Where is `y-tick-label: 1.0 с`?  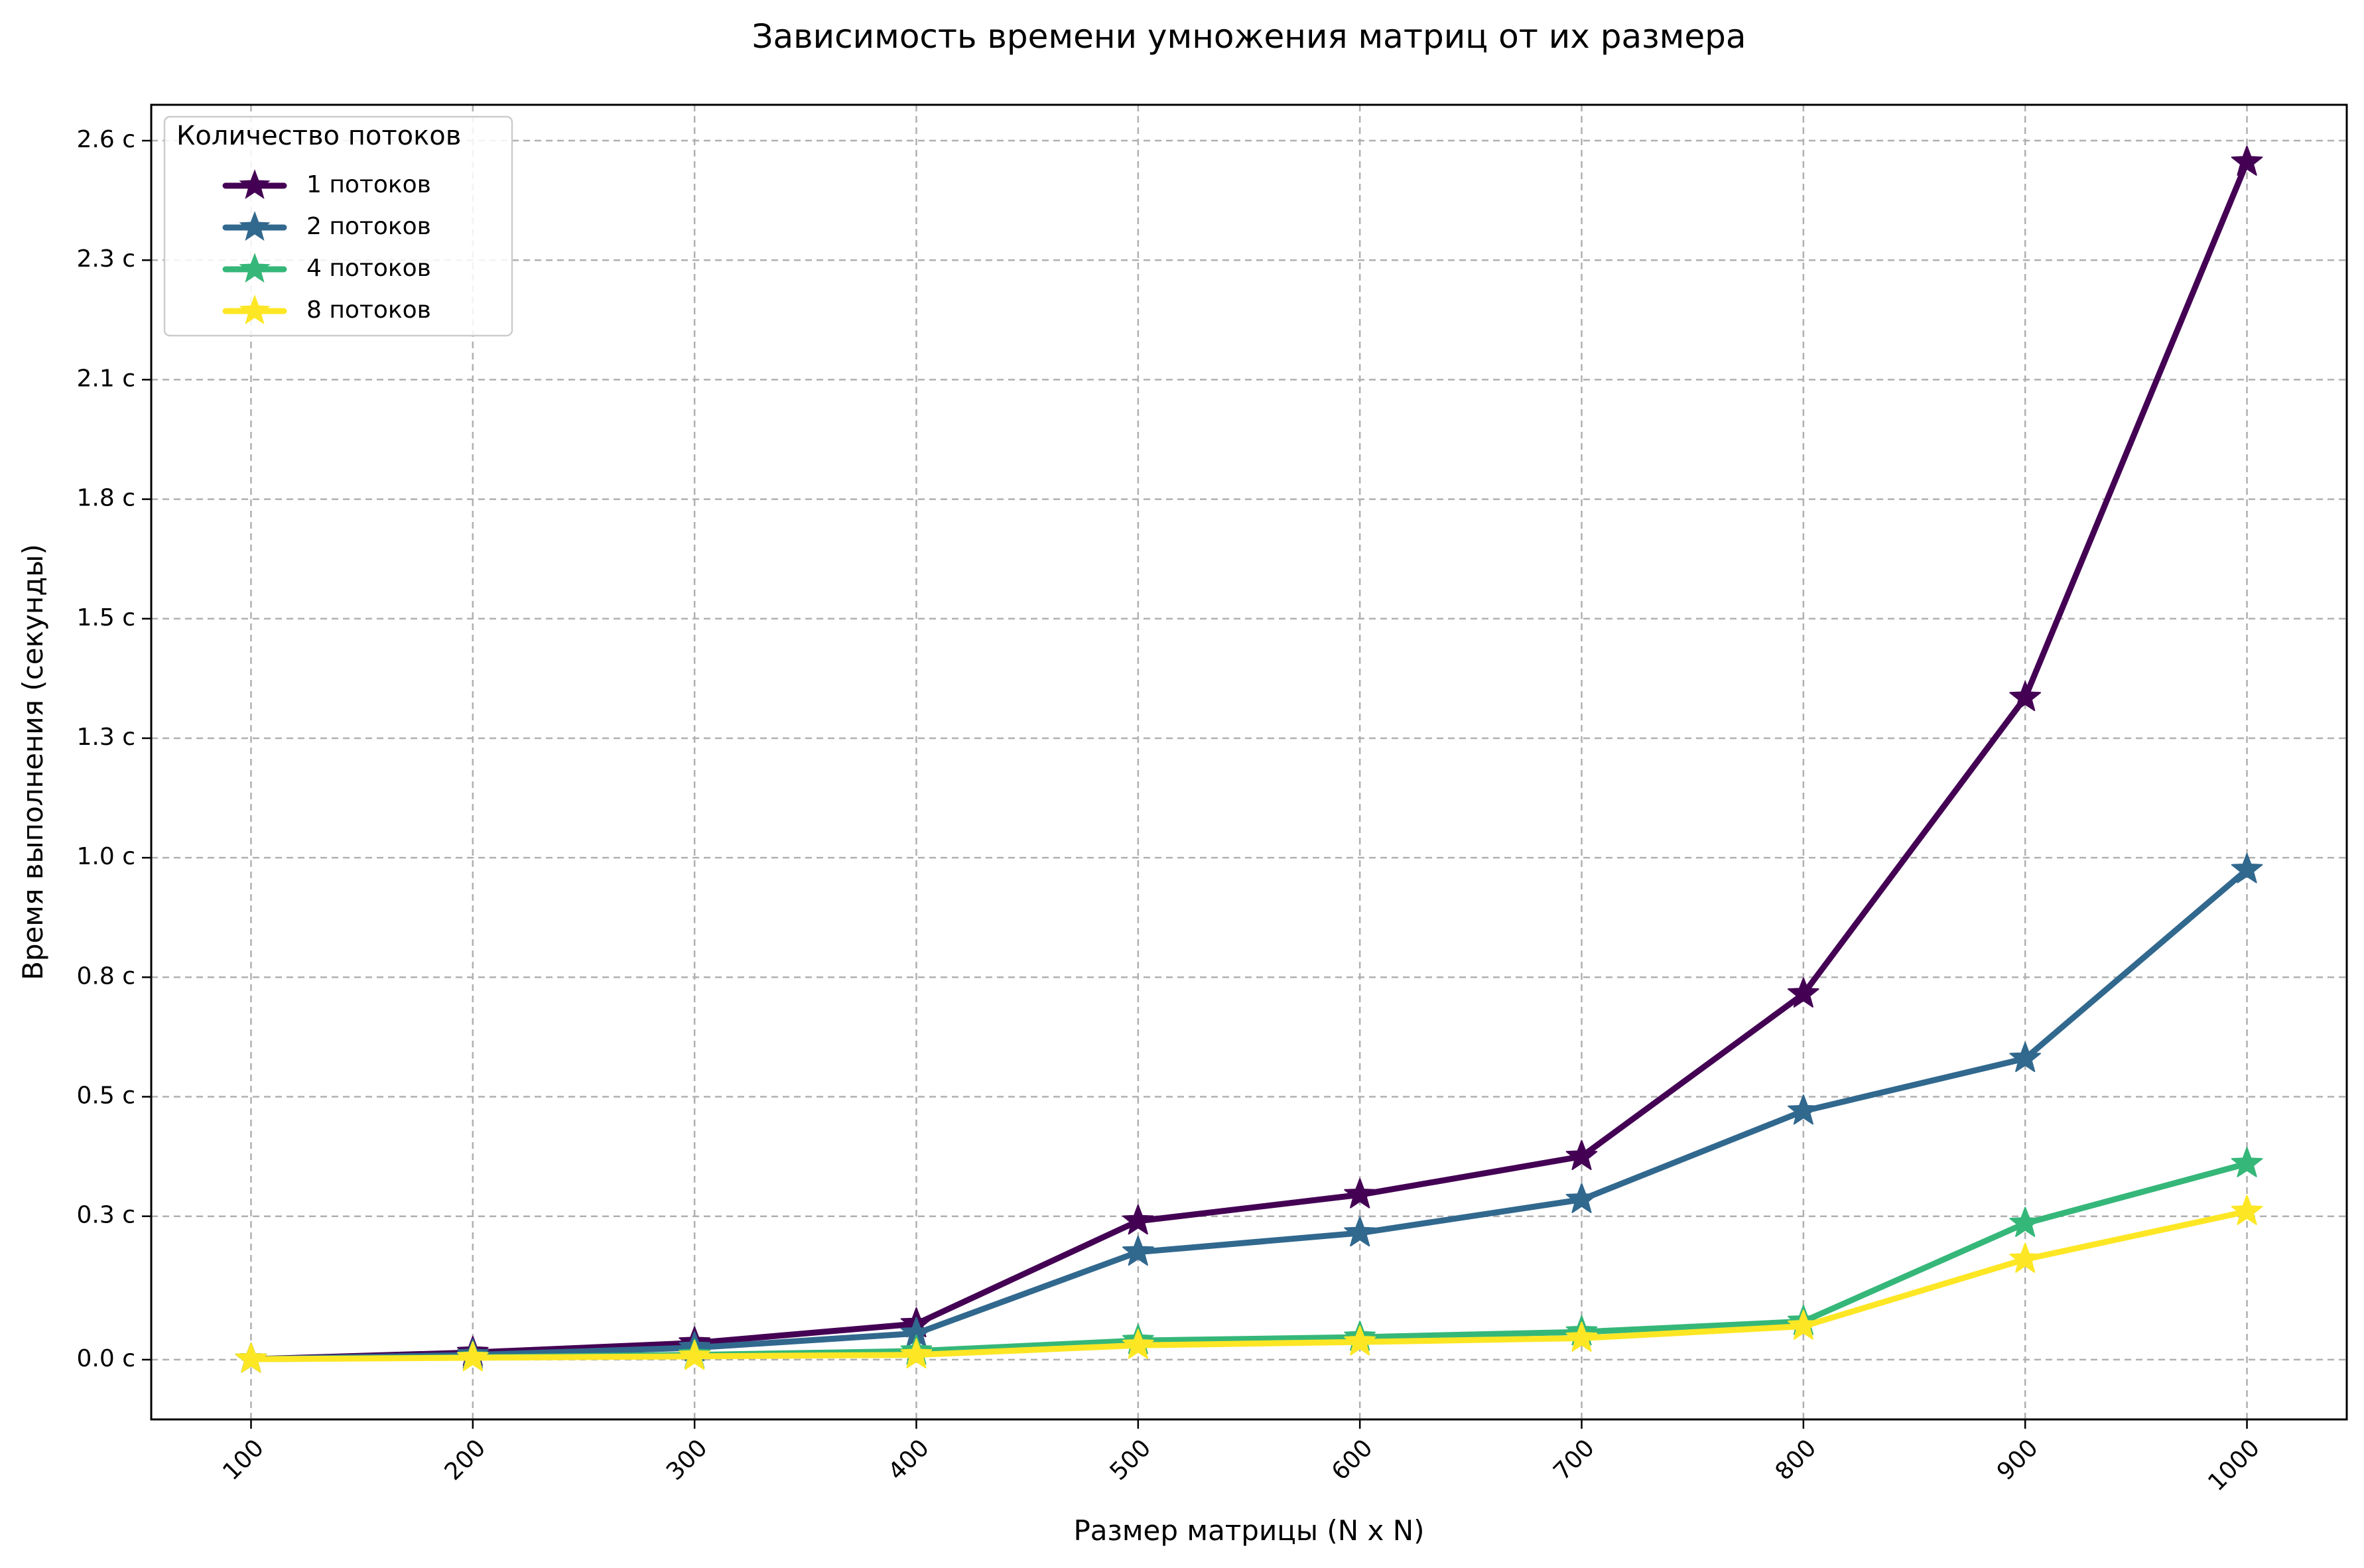
y-tick-label: 1.0 с is located at coordinates (106, 857).